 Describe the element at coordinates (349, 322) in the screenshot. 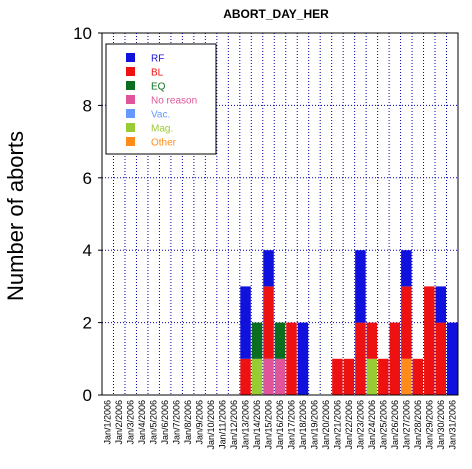

I see `bars` at that location.